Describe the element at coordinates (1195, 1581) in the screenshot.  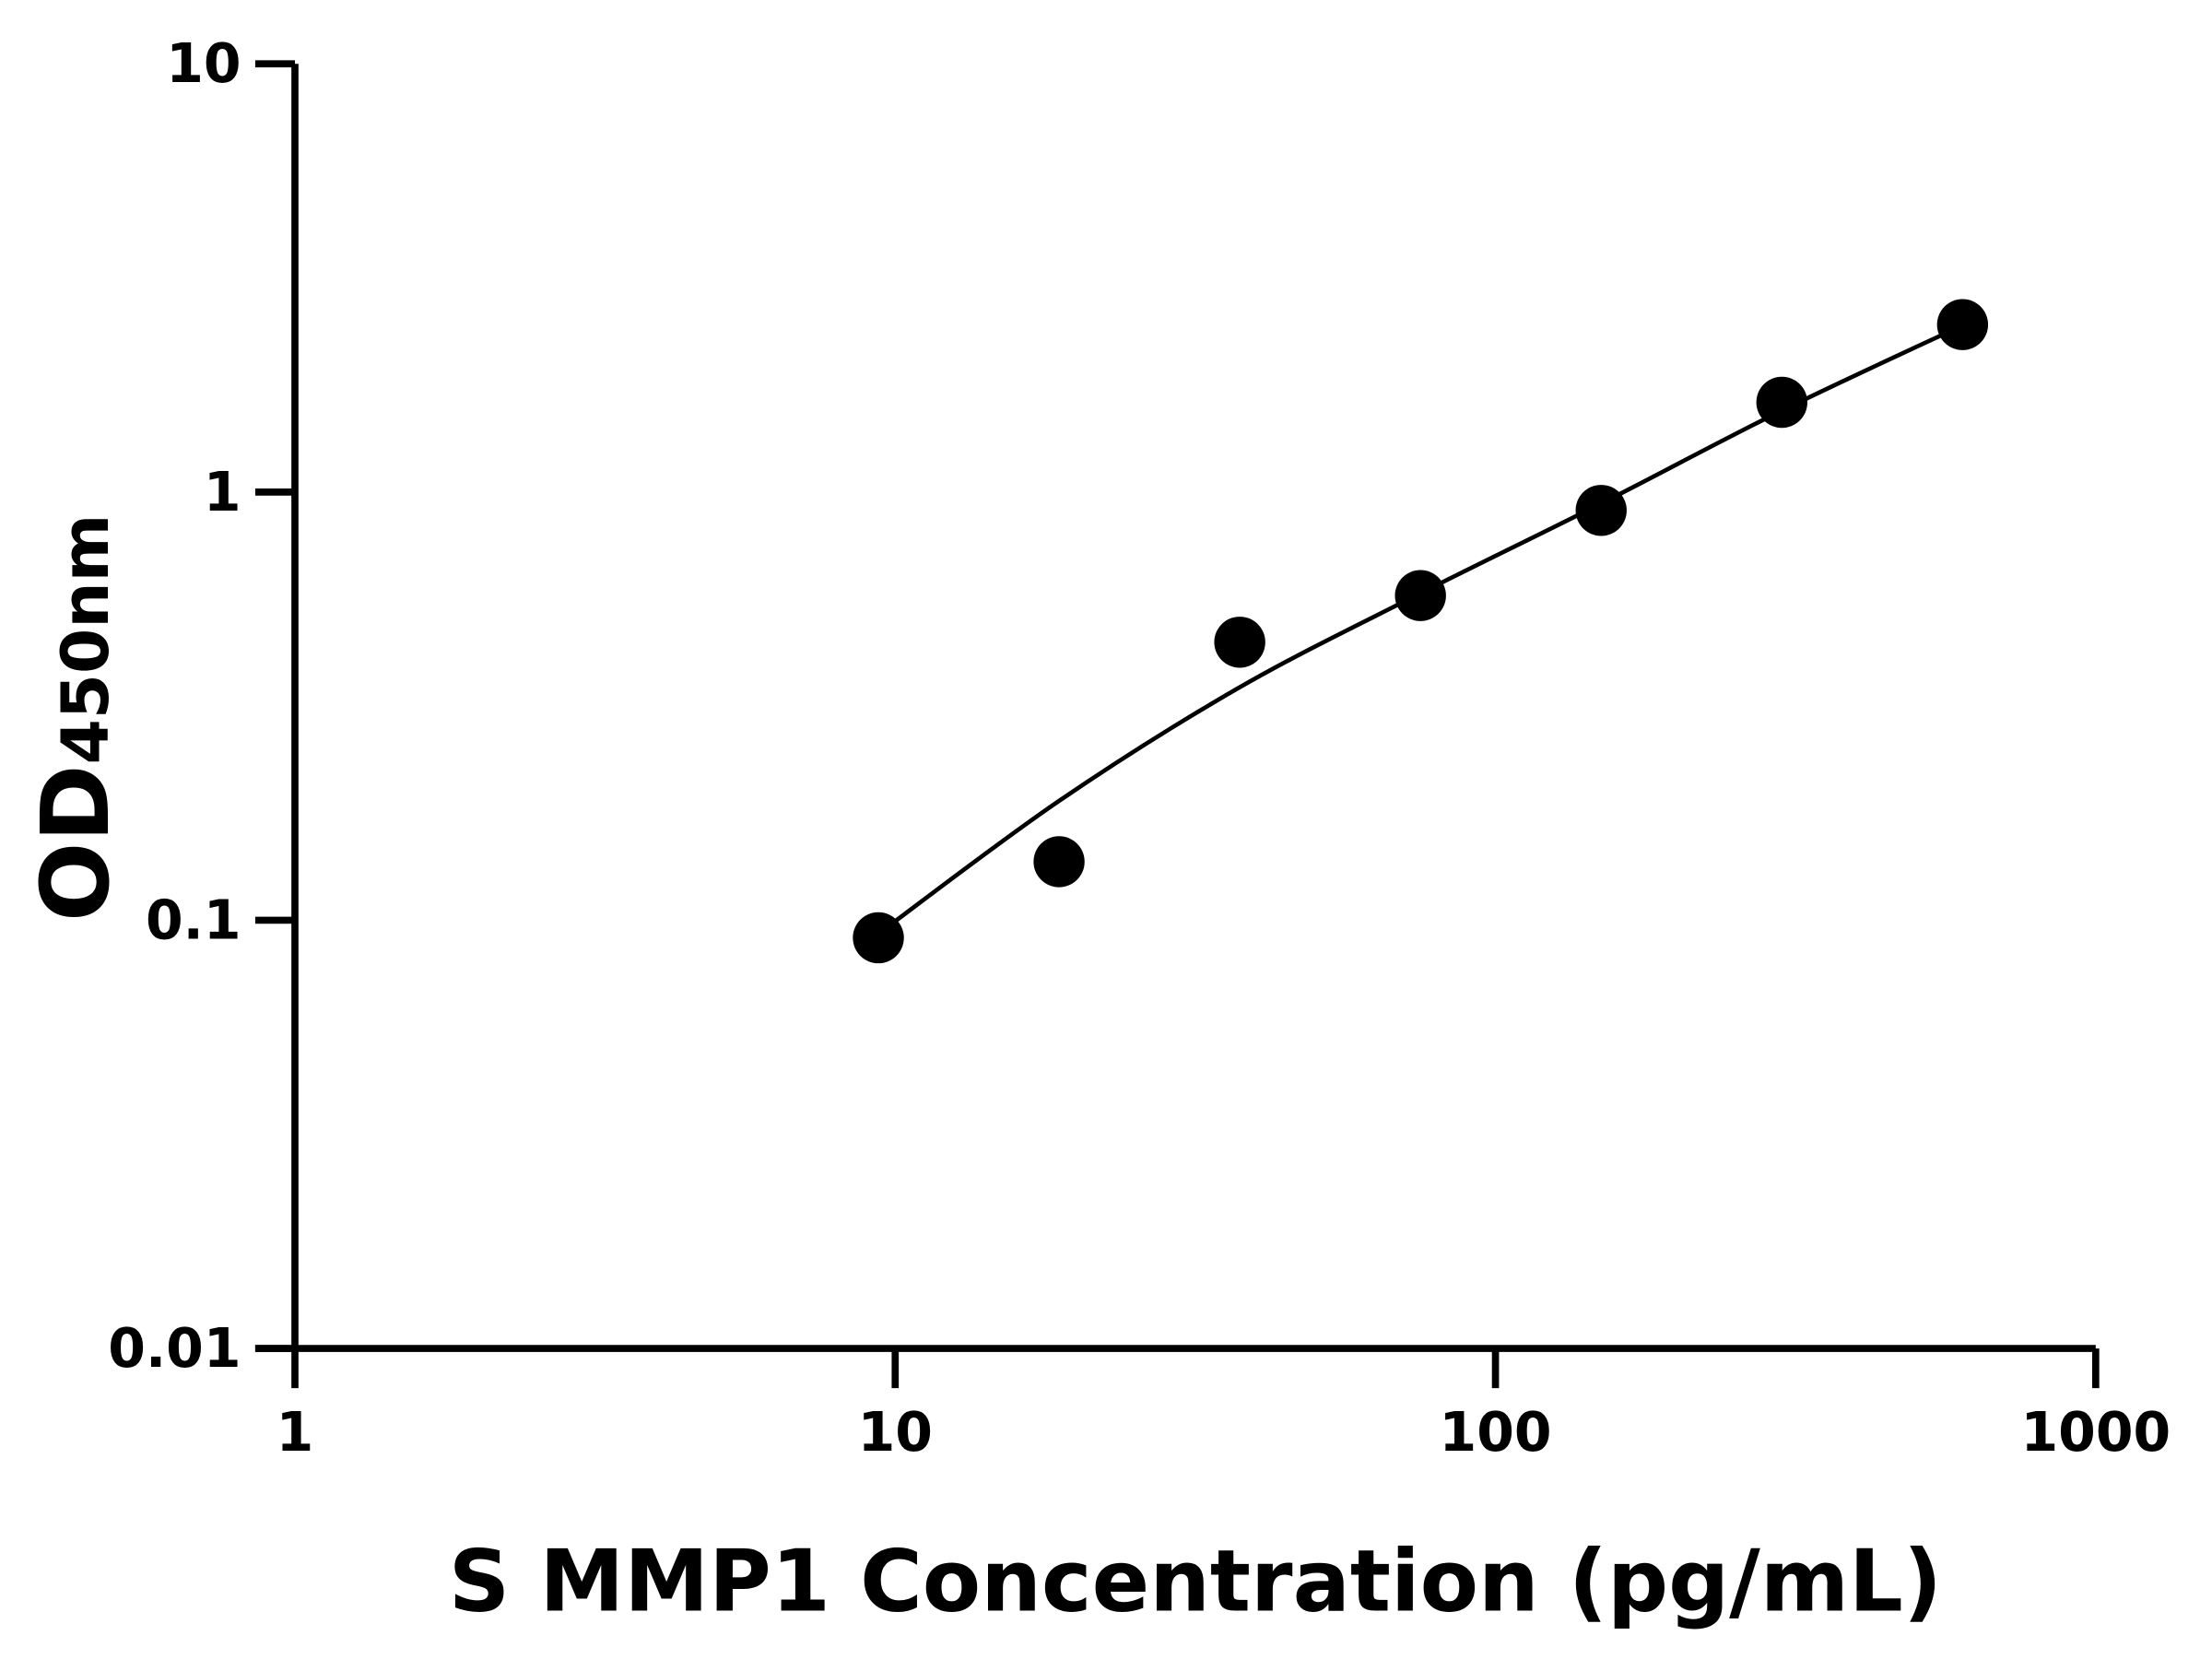
I see `x-axis-label: S MMP1 Concentration (pg/mL)` at that location.